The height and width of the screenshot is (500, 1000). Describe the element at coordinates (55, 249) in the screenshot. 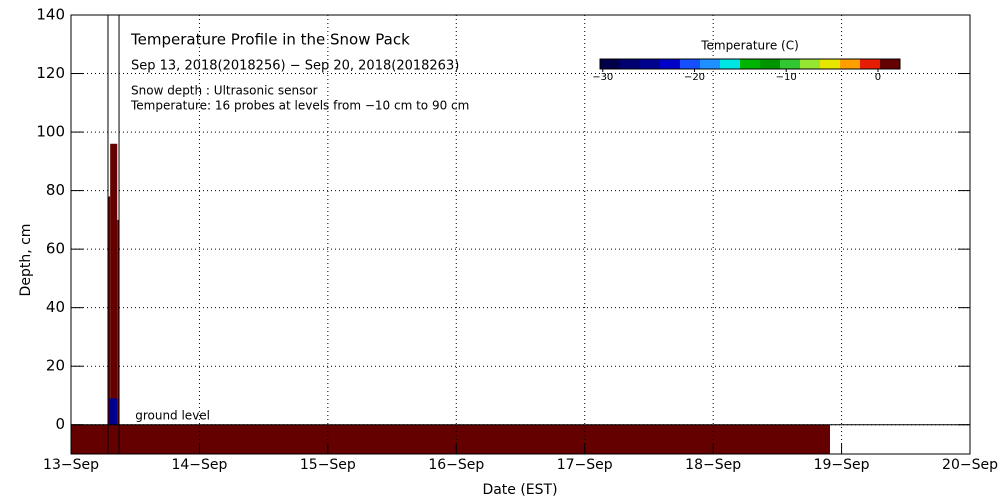

I see `y-tick-label: 60` at that location.